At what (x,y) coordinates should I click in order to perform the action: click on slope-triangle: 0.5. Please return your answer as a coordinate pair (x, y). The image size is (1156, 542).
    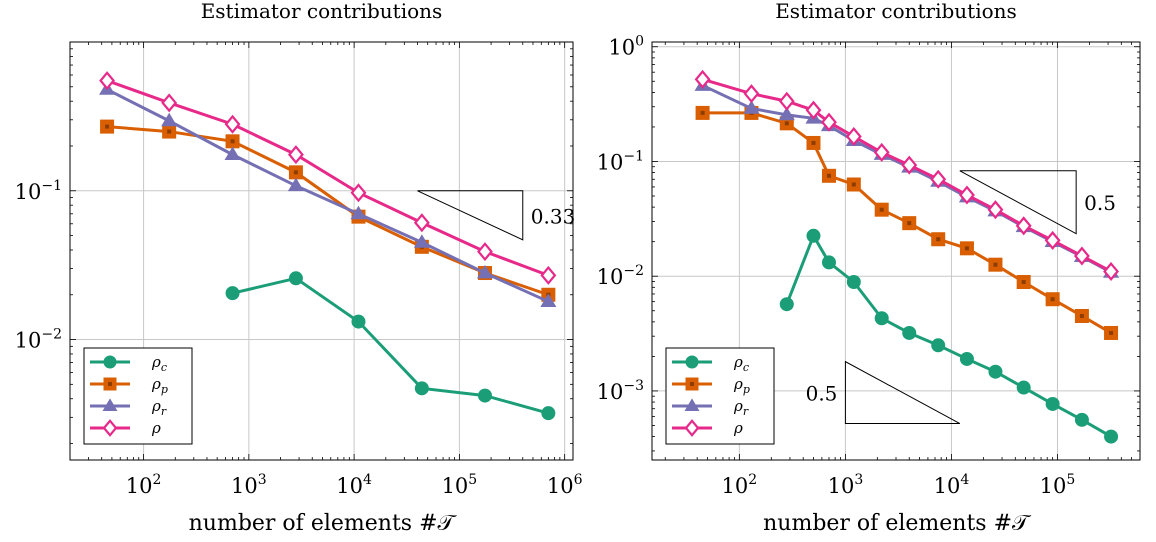
    Looking at the image, I should click on (883, 392).